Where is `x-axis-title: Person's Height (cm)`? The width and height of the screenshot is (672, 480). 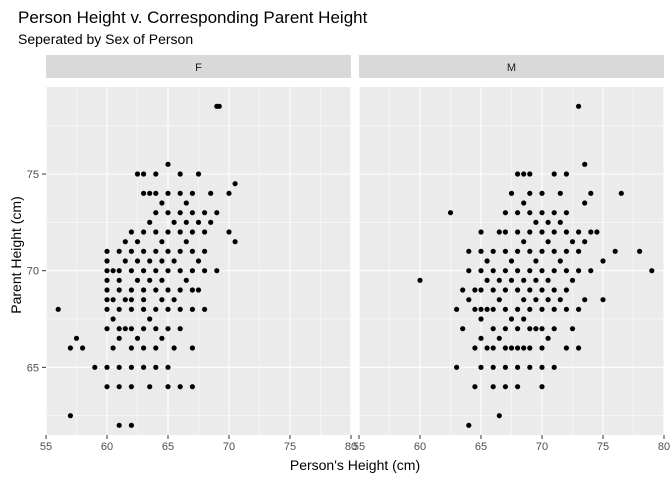 x-axis-title: Person's Height (cm) is located at coordinates (355, 465).